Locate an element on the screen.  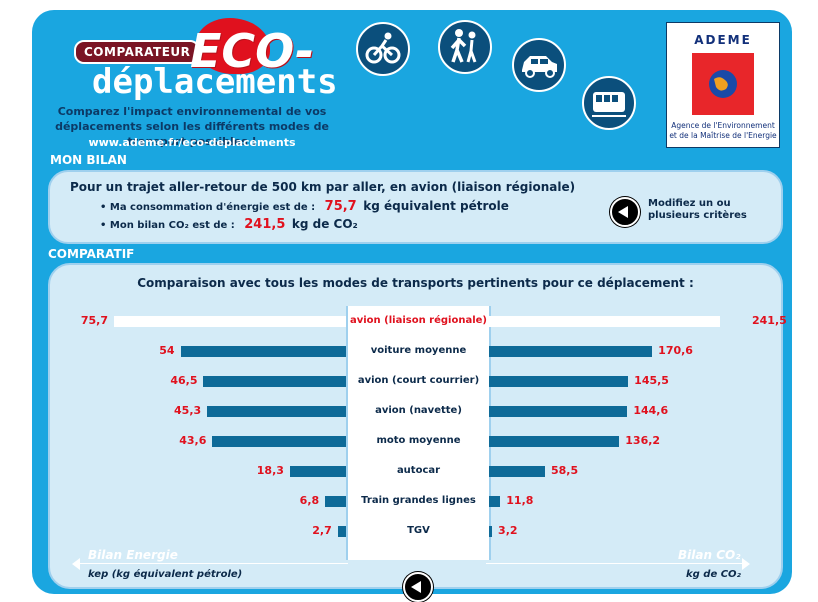
site-url: www.ademe.fr/eco-deplacements is located at coordinates (192, 142).